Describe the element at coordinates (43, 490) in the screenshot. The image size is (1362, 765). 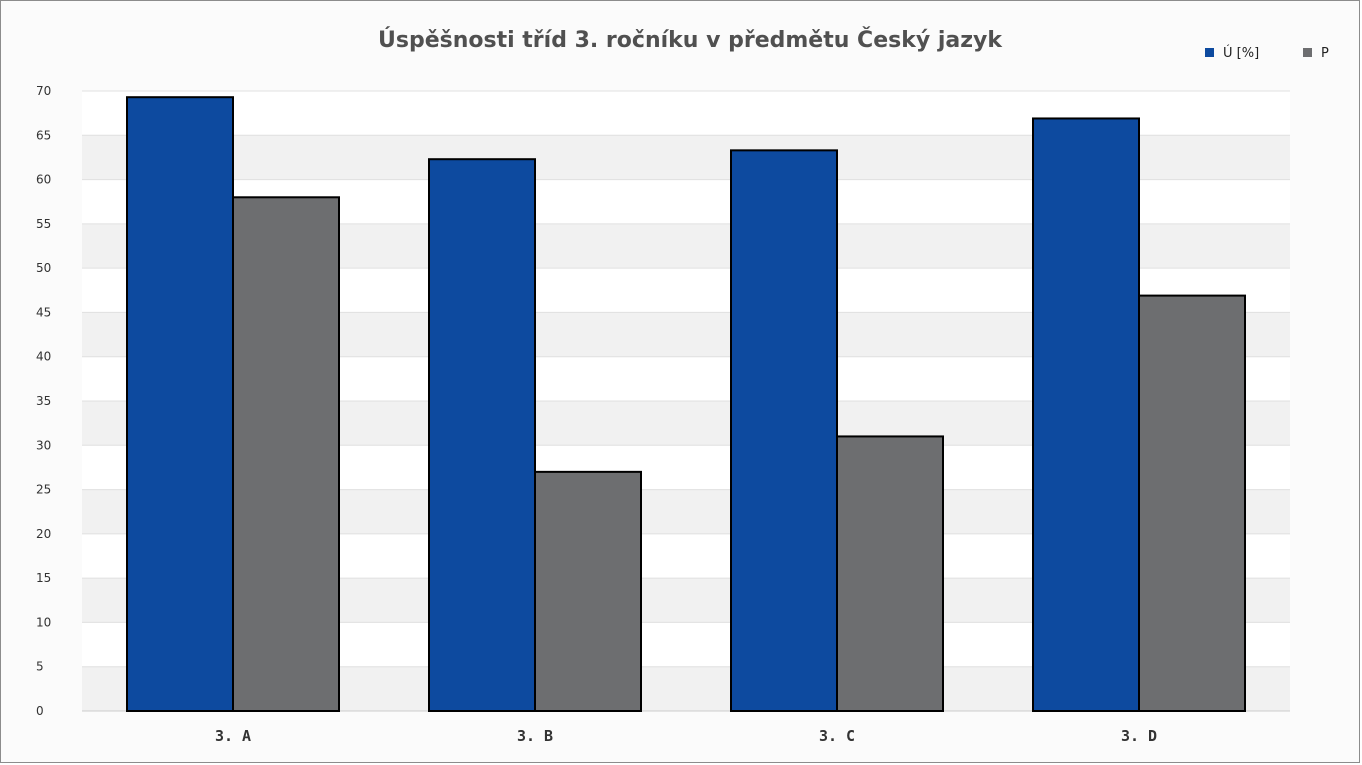
I see `y-tick-label: 25` at that location.